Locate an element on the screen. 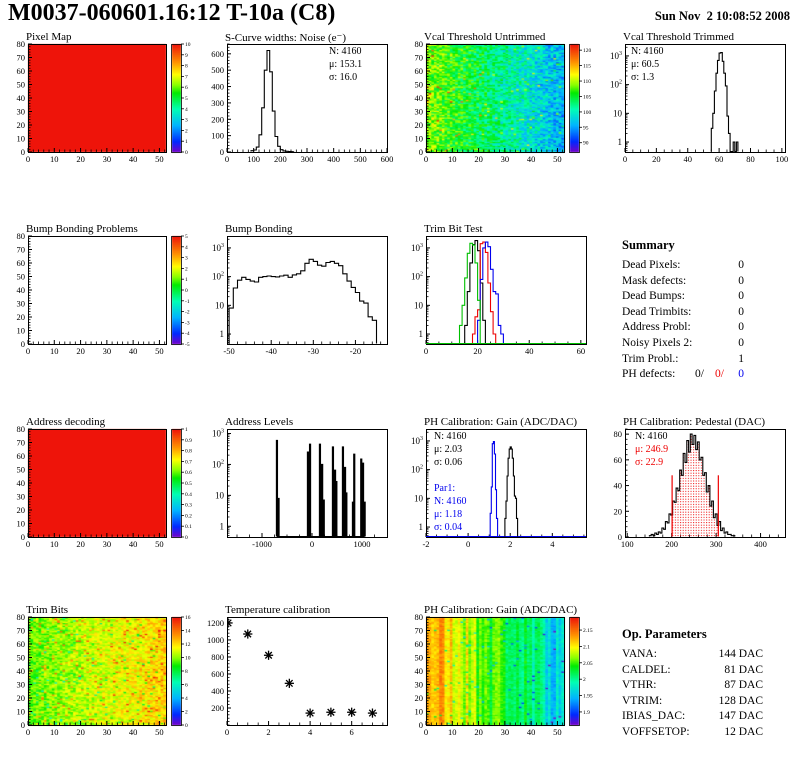 This screenshot has width=796, height=772. svg-text: 500 is located at coordinates (360, 159).